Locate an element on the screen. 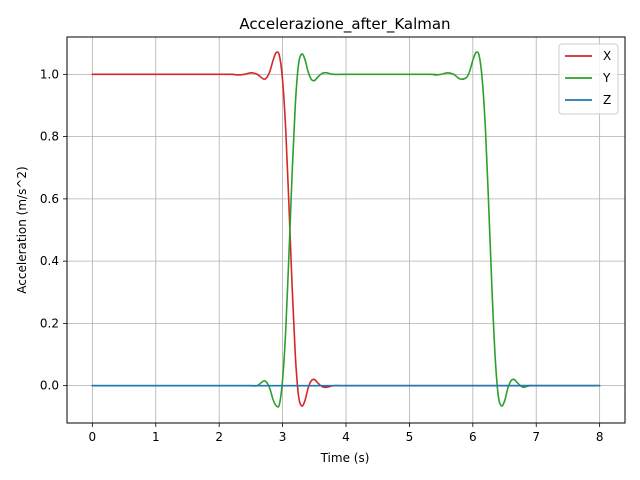  chart-title: Accelerazione_after_Kalman is located at coordinates (344, 24).